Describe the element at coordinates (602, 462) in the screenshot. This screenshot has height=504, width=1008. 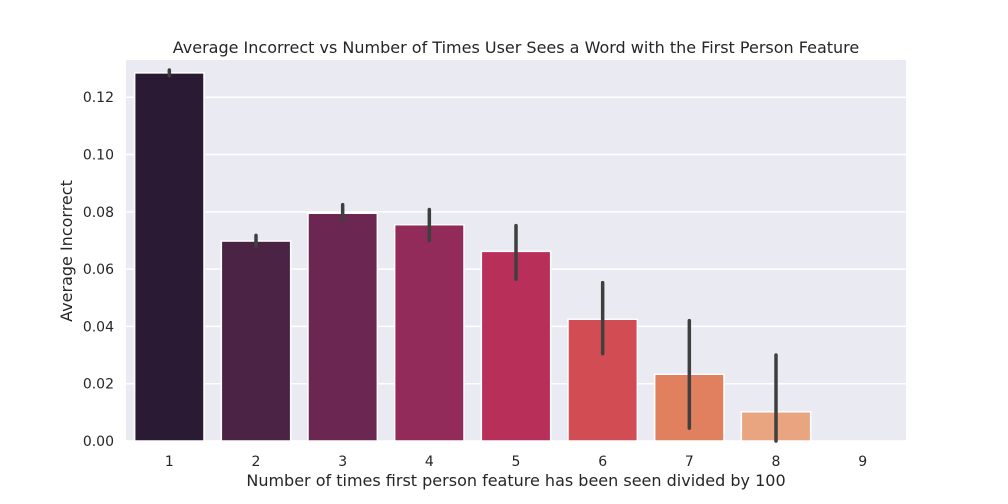
I see `x-tick-label: 6` at that location.